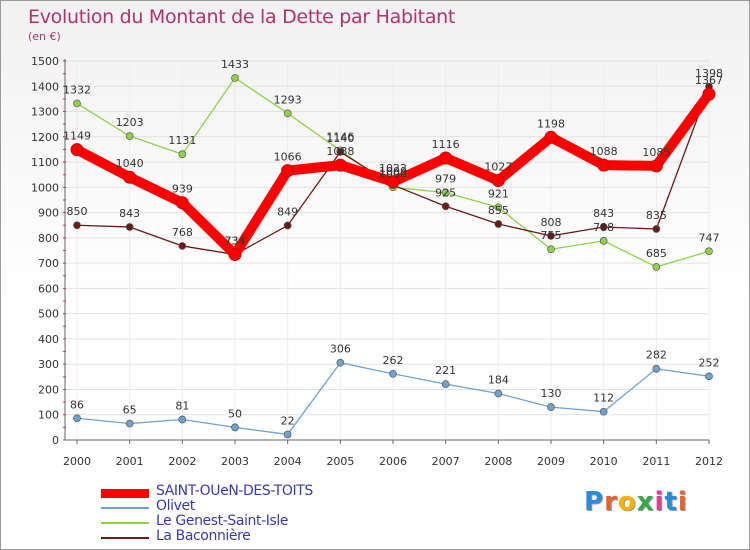 This screenshot has height=550, width=750. Describe the element at coordinates (656, 355) in the screenshot. I see `data-label: 282` at that location.